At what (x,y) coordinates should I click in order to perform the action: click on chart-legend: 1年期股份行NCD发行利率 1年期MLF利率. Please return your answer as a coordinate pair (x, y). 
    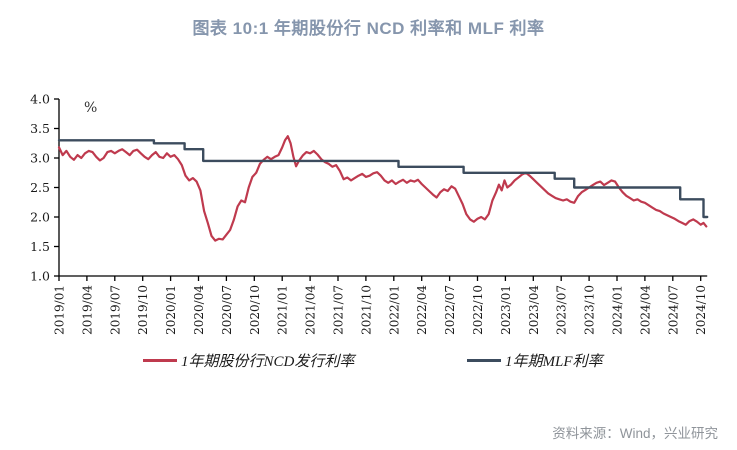
    Looking at the image, I should click on (368, 362).